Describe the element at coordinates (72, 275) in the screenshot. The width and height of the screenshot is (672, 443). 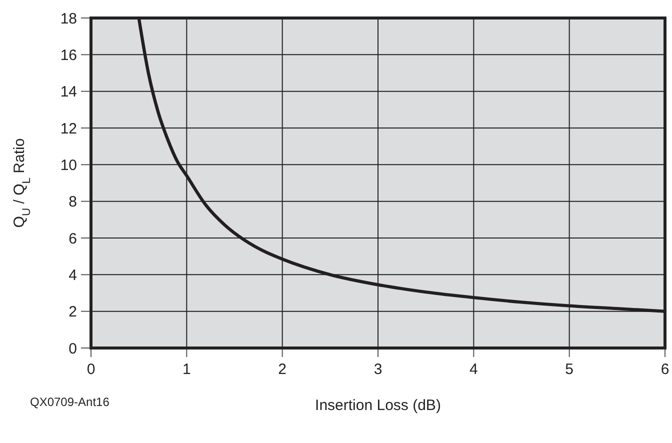
I see `y-tick-label: 4` at that location.